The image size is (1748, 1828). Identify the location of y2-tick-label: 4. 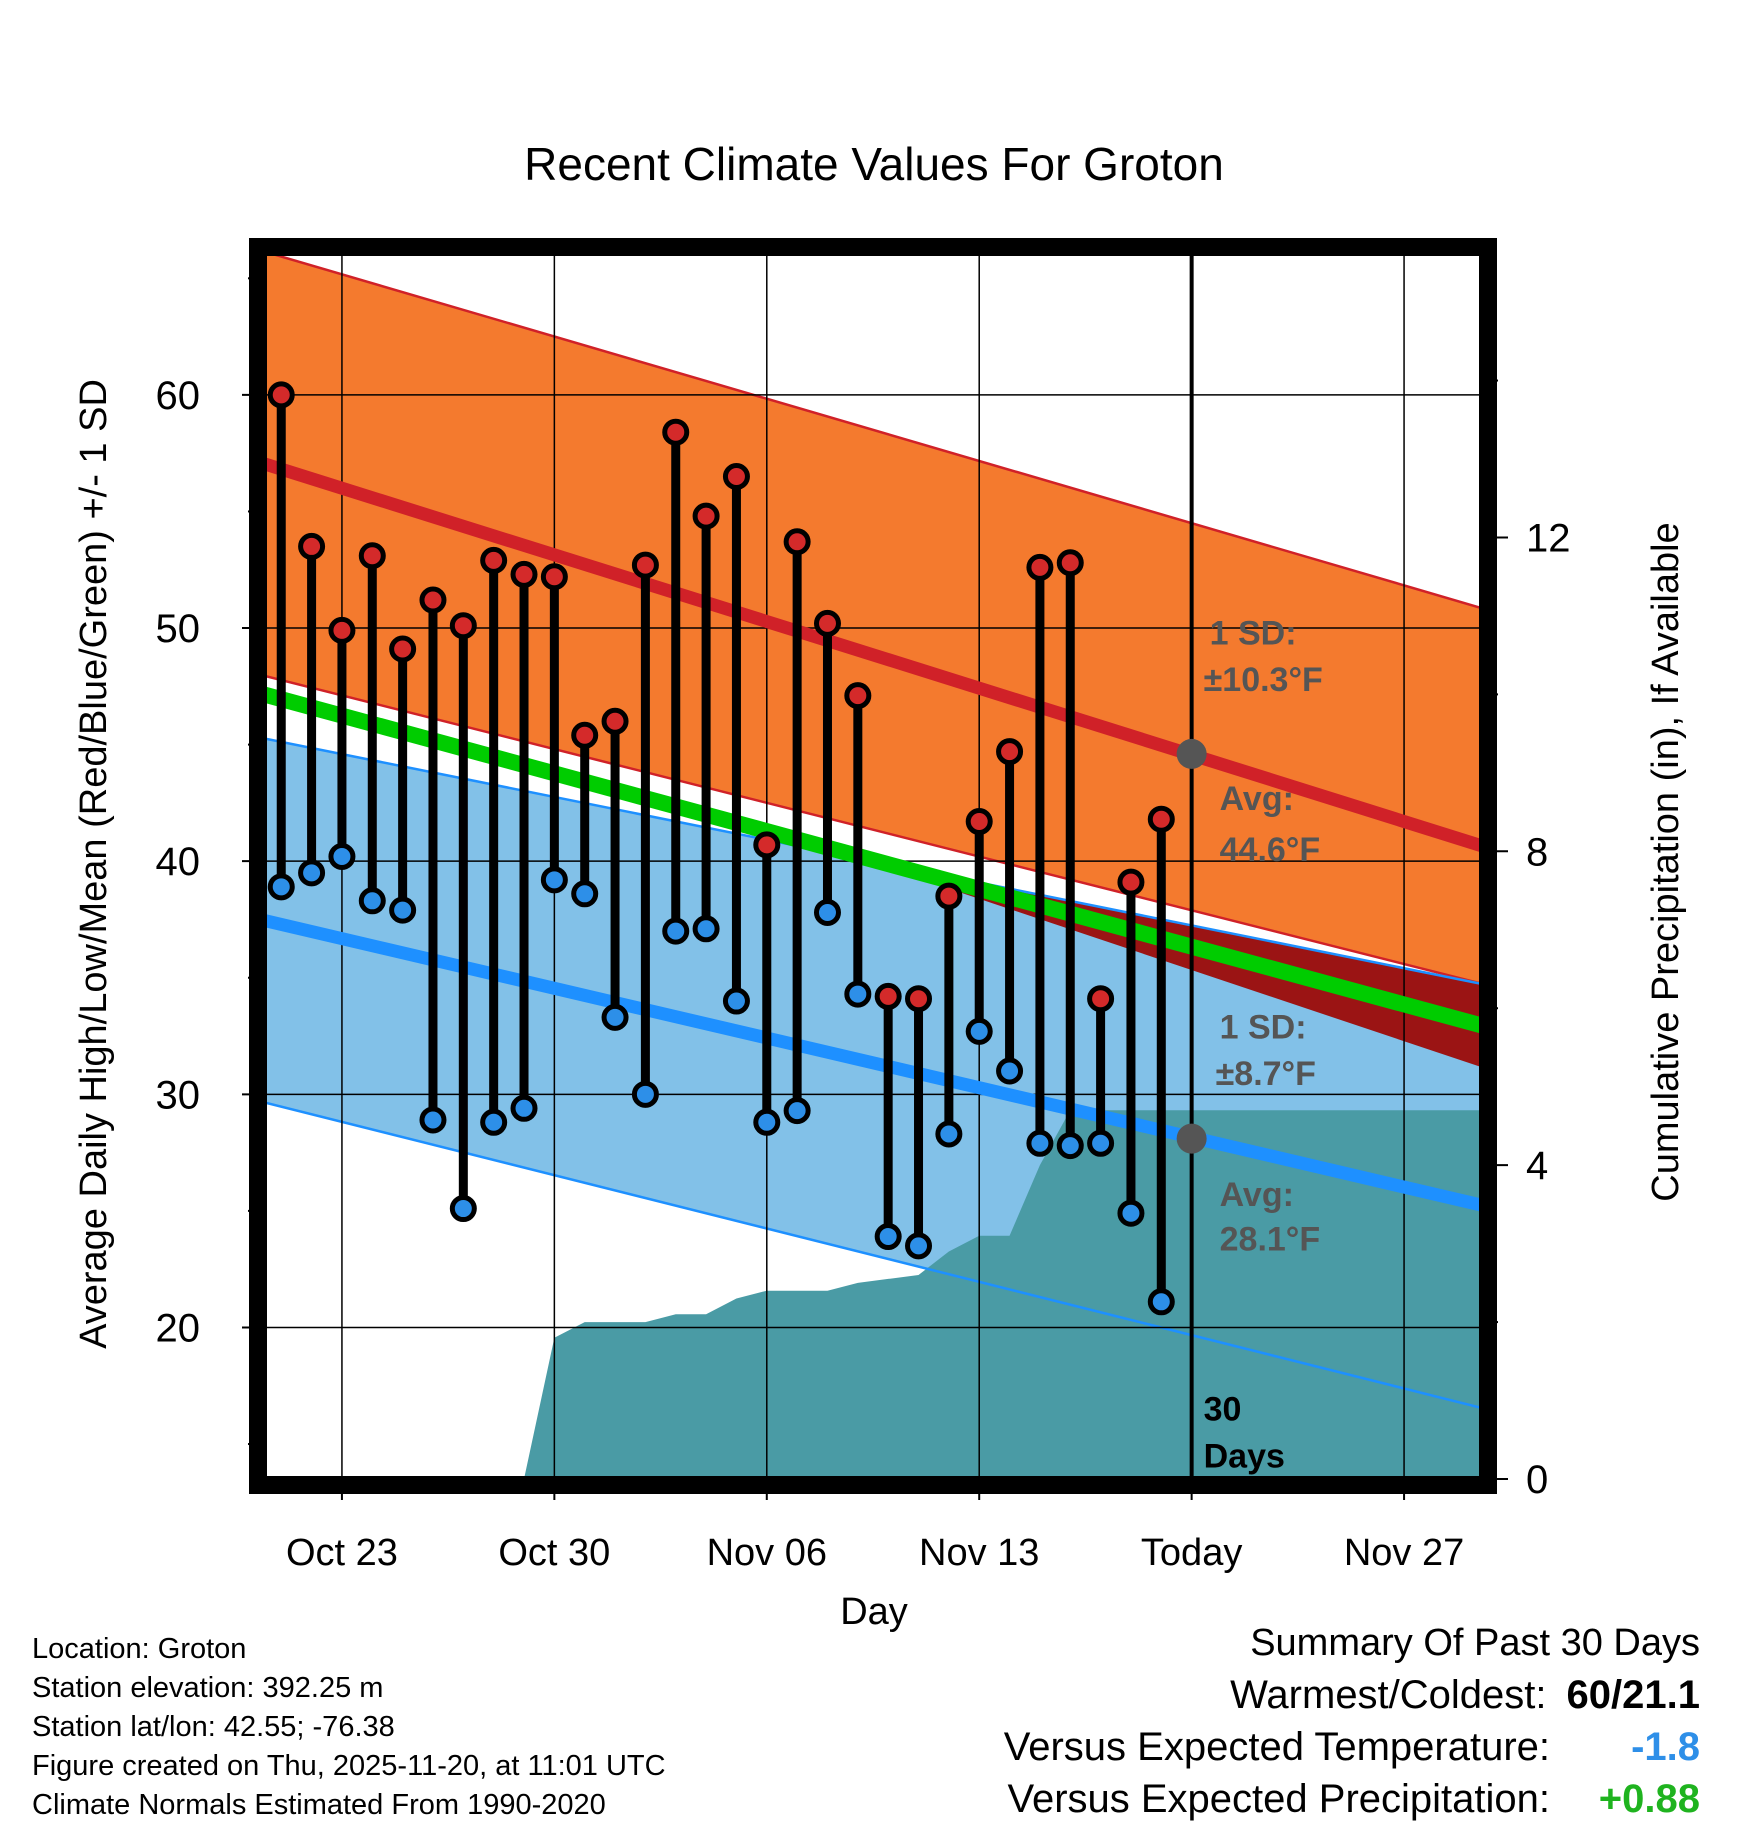
(1537, 1166).